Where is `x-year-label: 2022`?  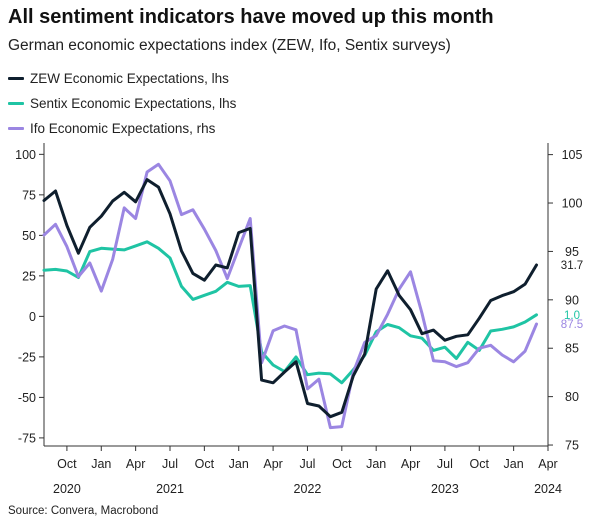 x-year-label: 2022 is located at coordinates (308, 489).